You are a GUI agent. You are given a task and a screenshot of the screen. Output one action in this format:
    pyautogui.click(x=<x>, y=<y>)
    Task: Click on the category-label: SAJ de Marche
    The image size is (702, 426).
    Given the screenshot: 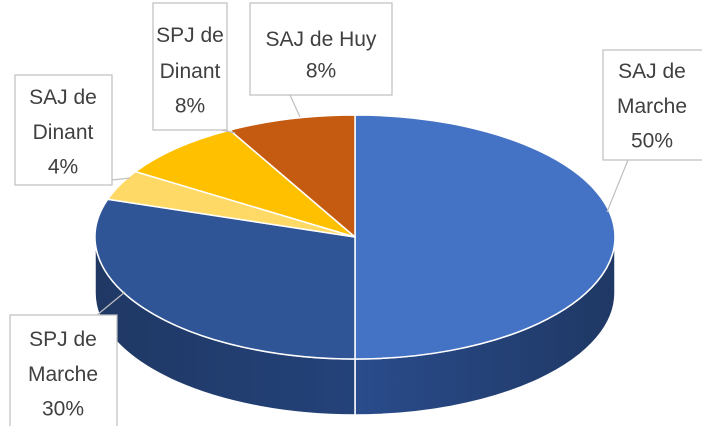 What is the action you would take?
    pyautogui.click(x=652, y=89)
    